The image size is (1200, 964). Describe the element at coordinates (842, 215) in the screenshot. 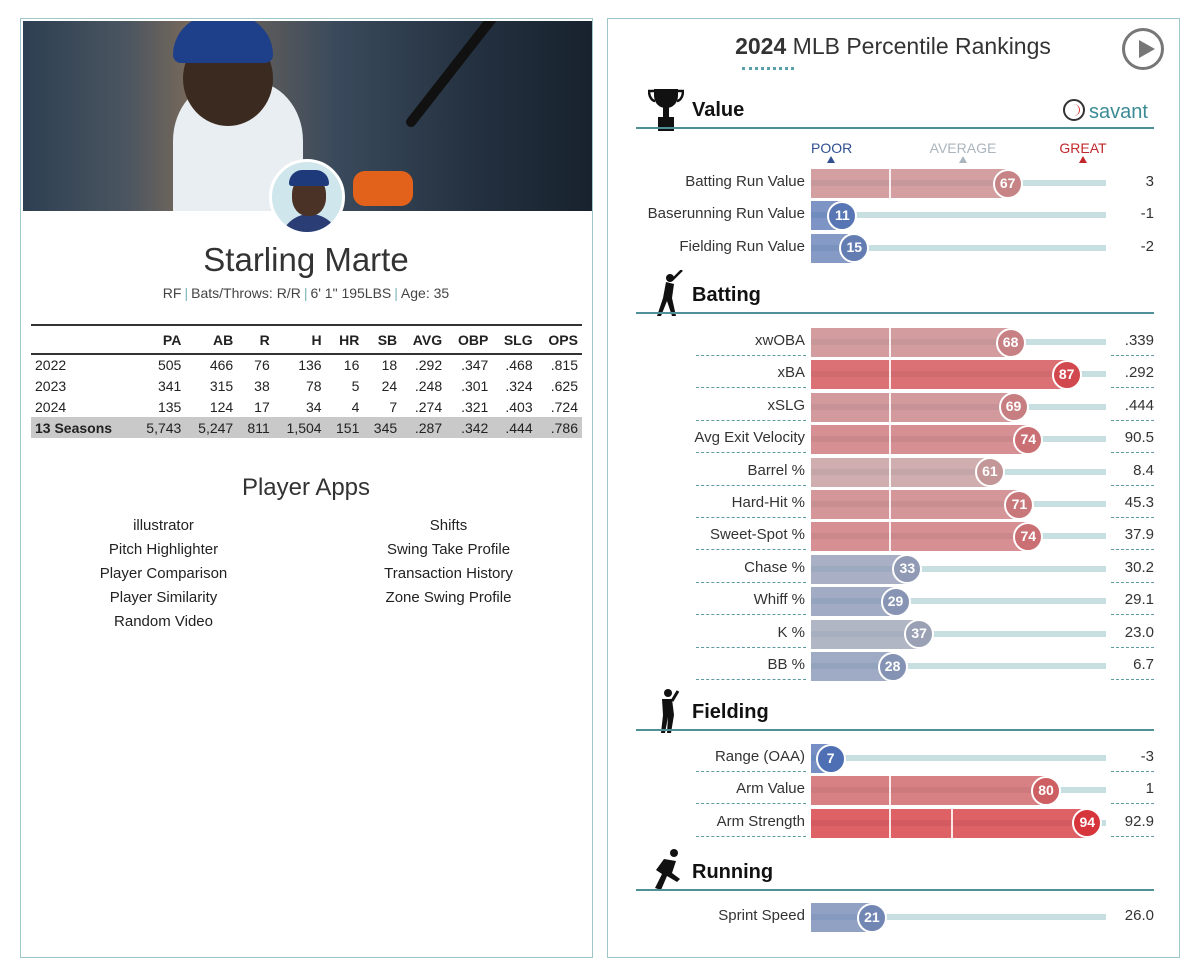

I see `percentile-badge: 11` at that location.